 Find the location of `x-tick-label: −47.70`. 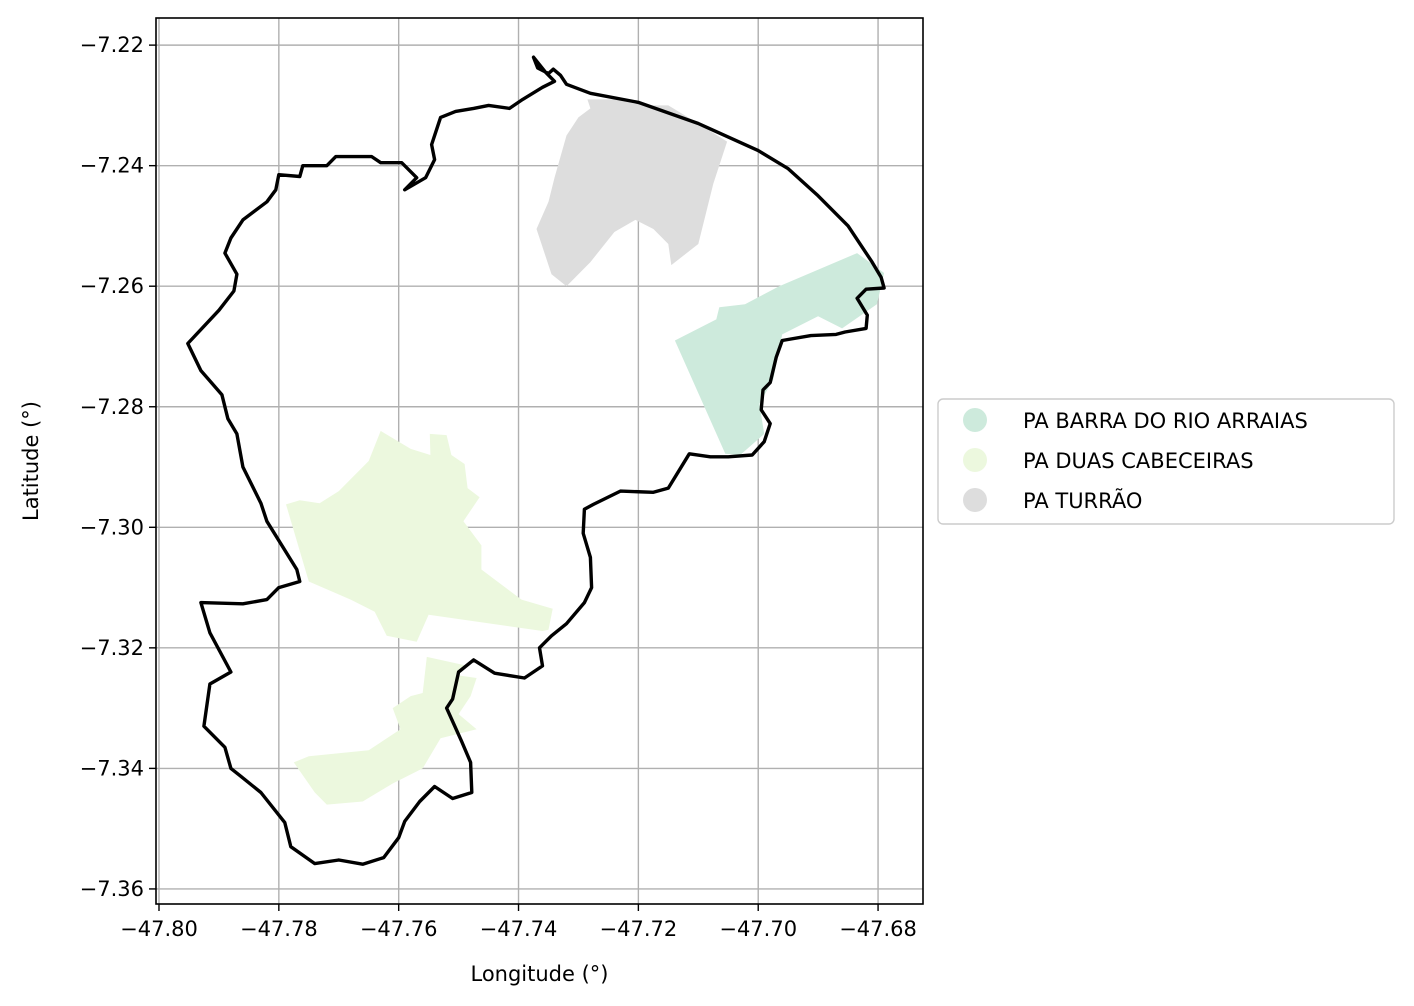

x-tick-label: −47.70 is located at coordinates (758, 929).